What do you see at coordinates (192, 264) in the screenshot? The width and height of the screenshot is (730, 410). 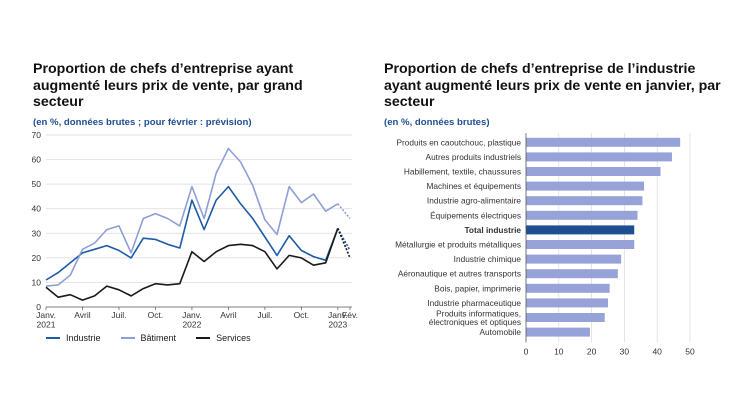 I see `series-line-Services` at bounding box center [192, 264].